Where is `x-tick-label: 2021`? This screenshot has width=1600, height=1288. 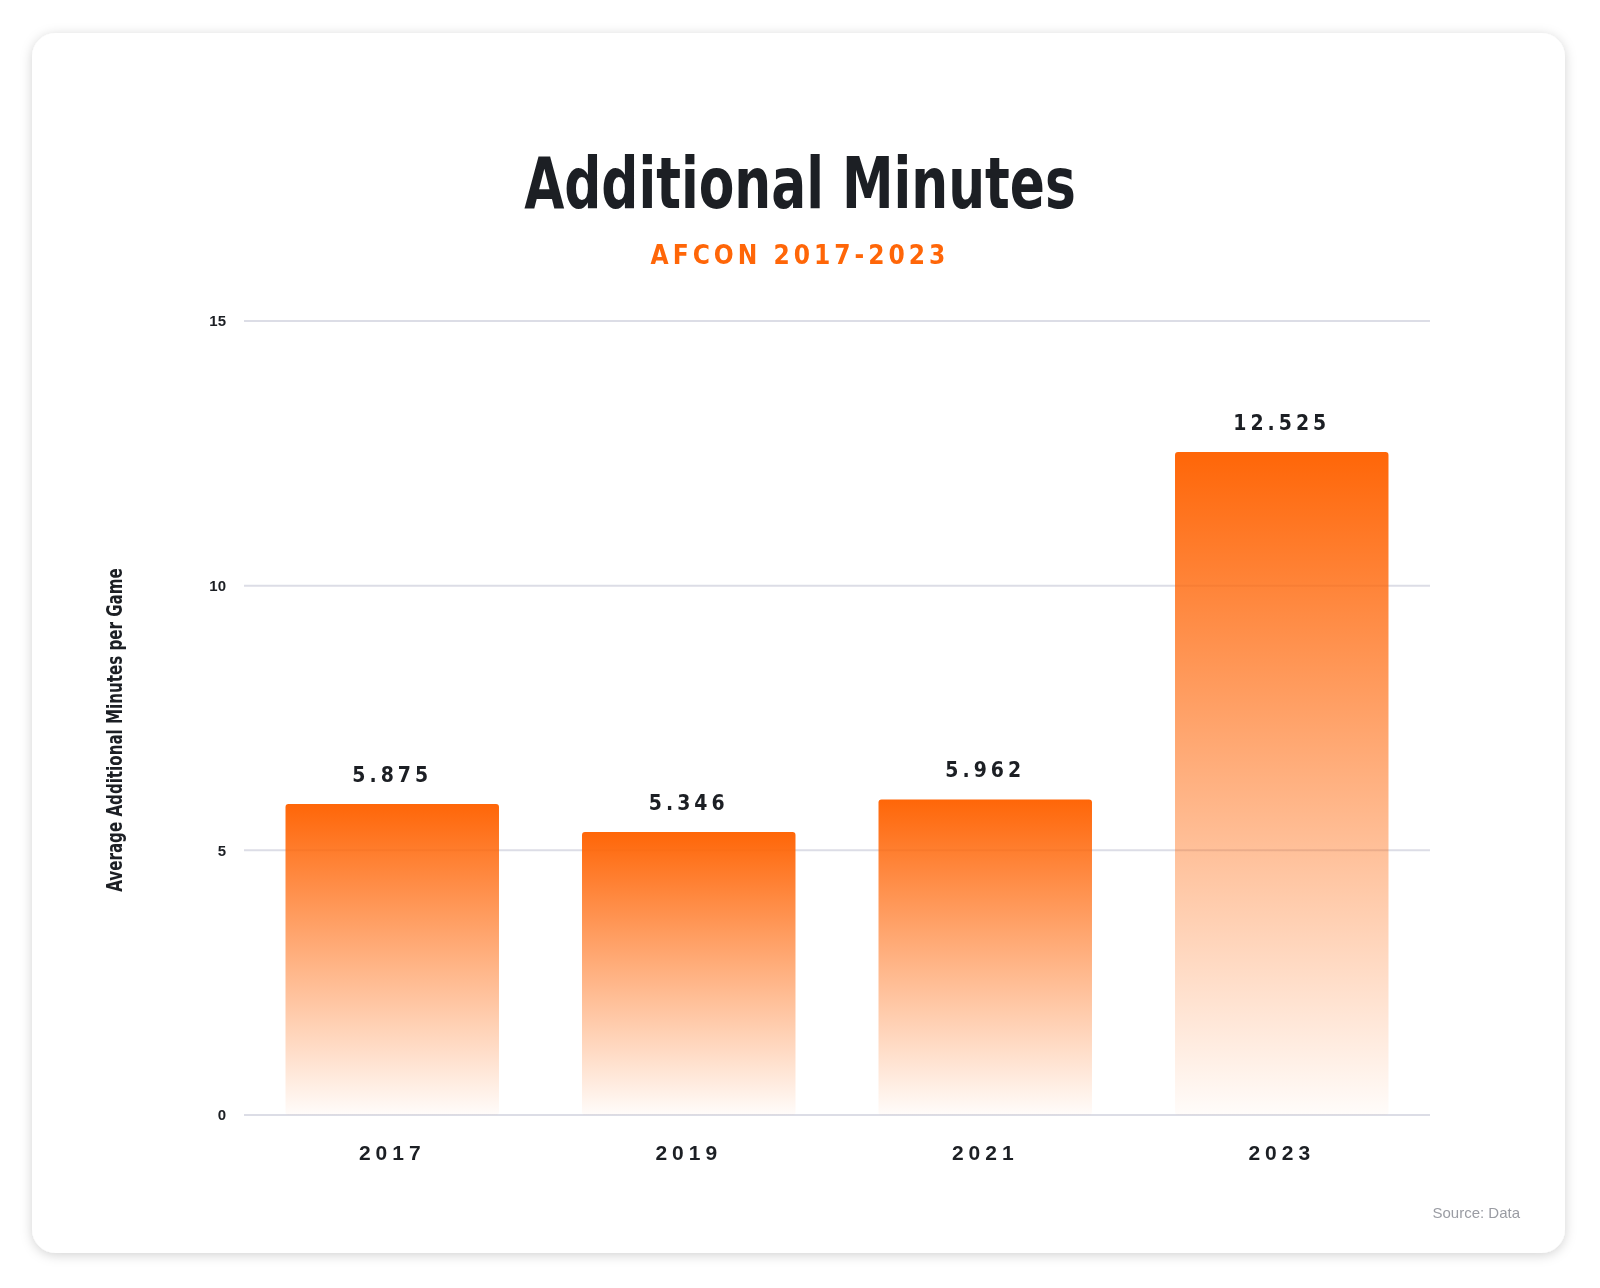 x-tick-label: 2021 is located at coordinates (985, 1152).